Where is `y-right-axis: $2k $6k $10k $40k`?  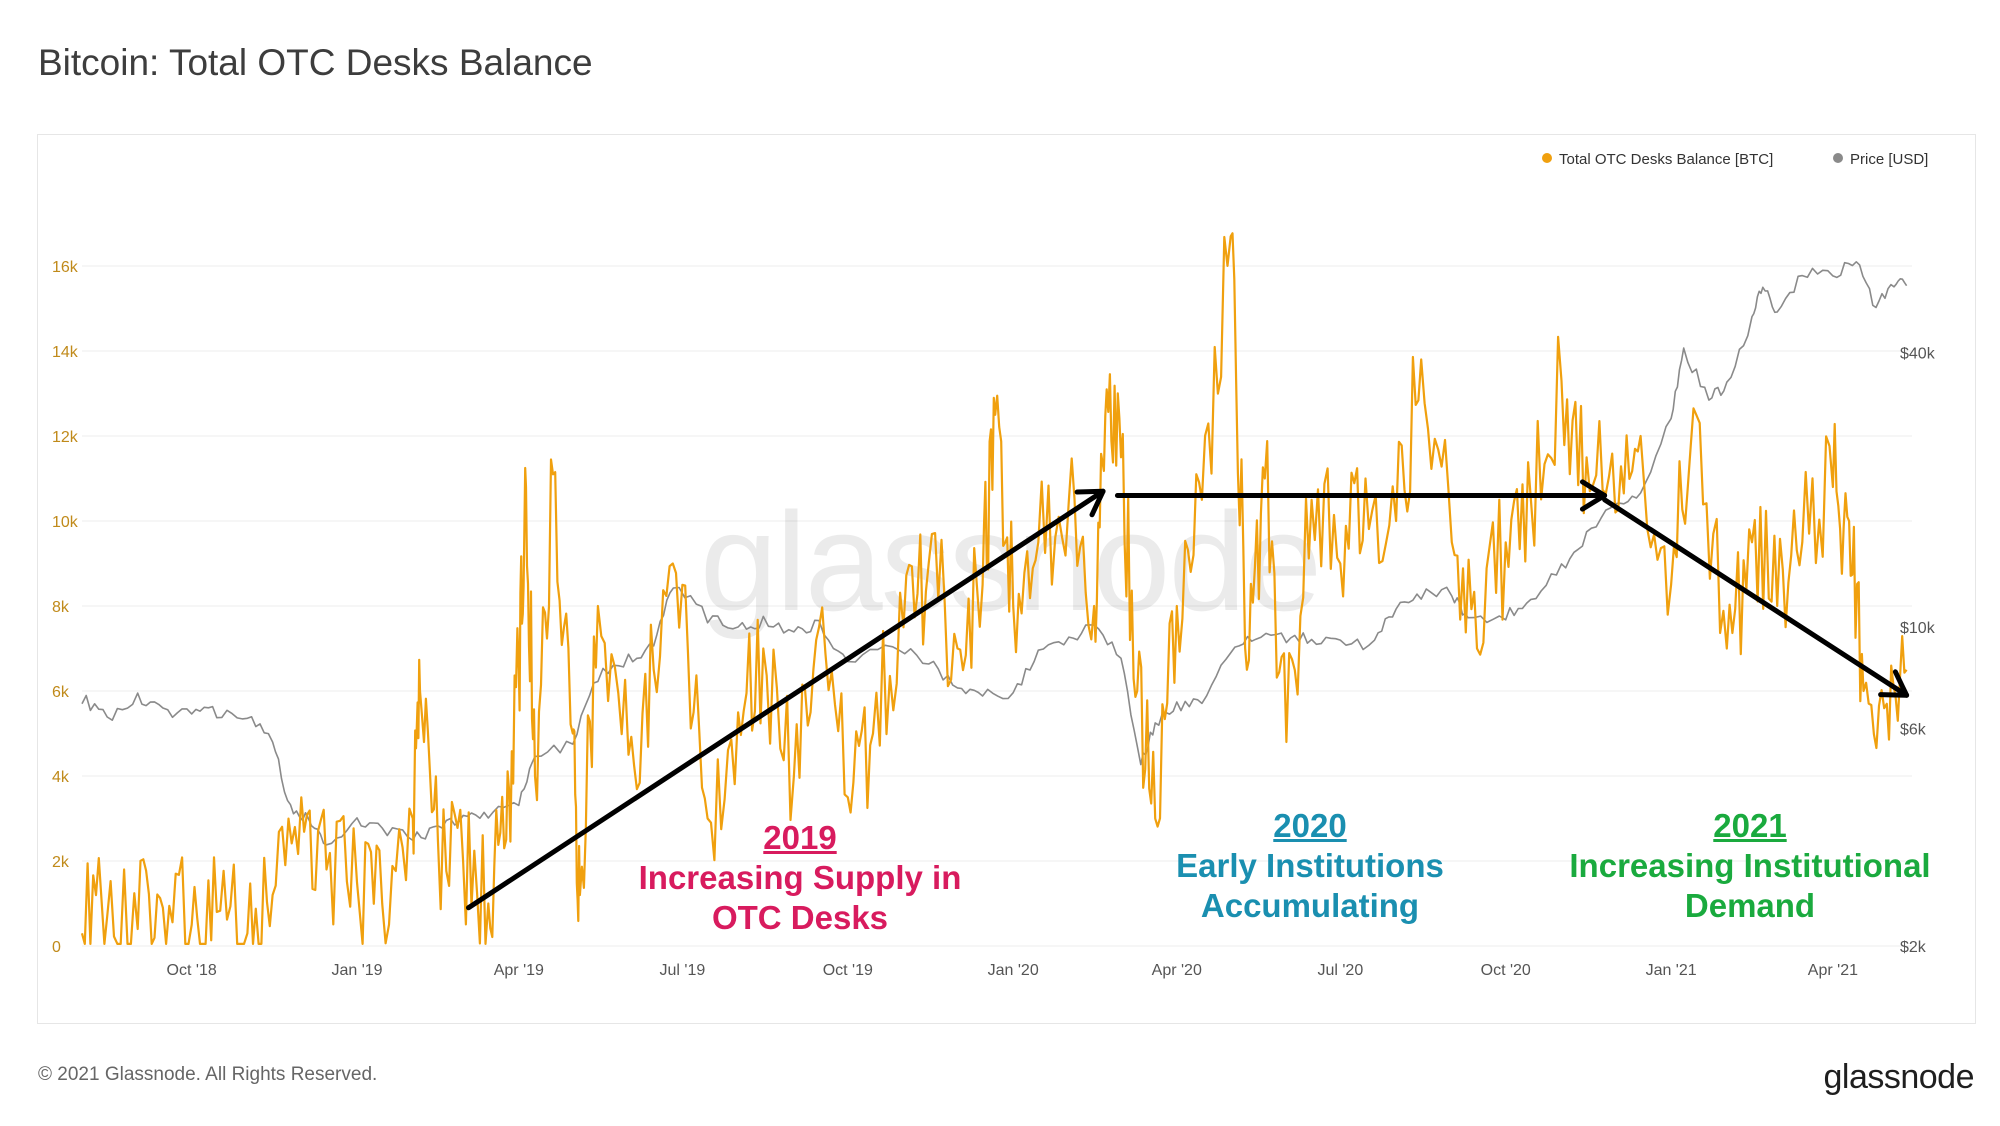
y-right-axis: $2k $6k $10k $40k is located at coordinates (1918, 650).